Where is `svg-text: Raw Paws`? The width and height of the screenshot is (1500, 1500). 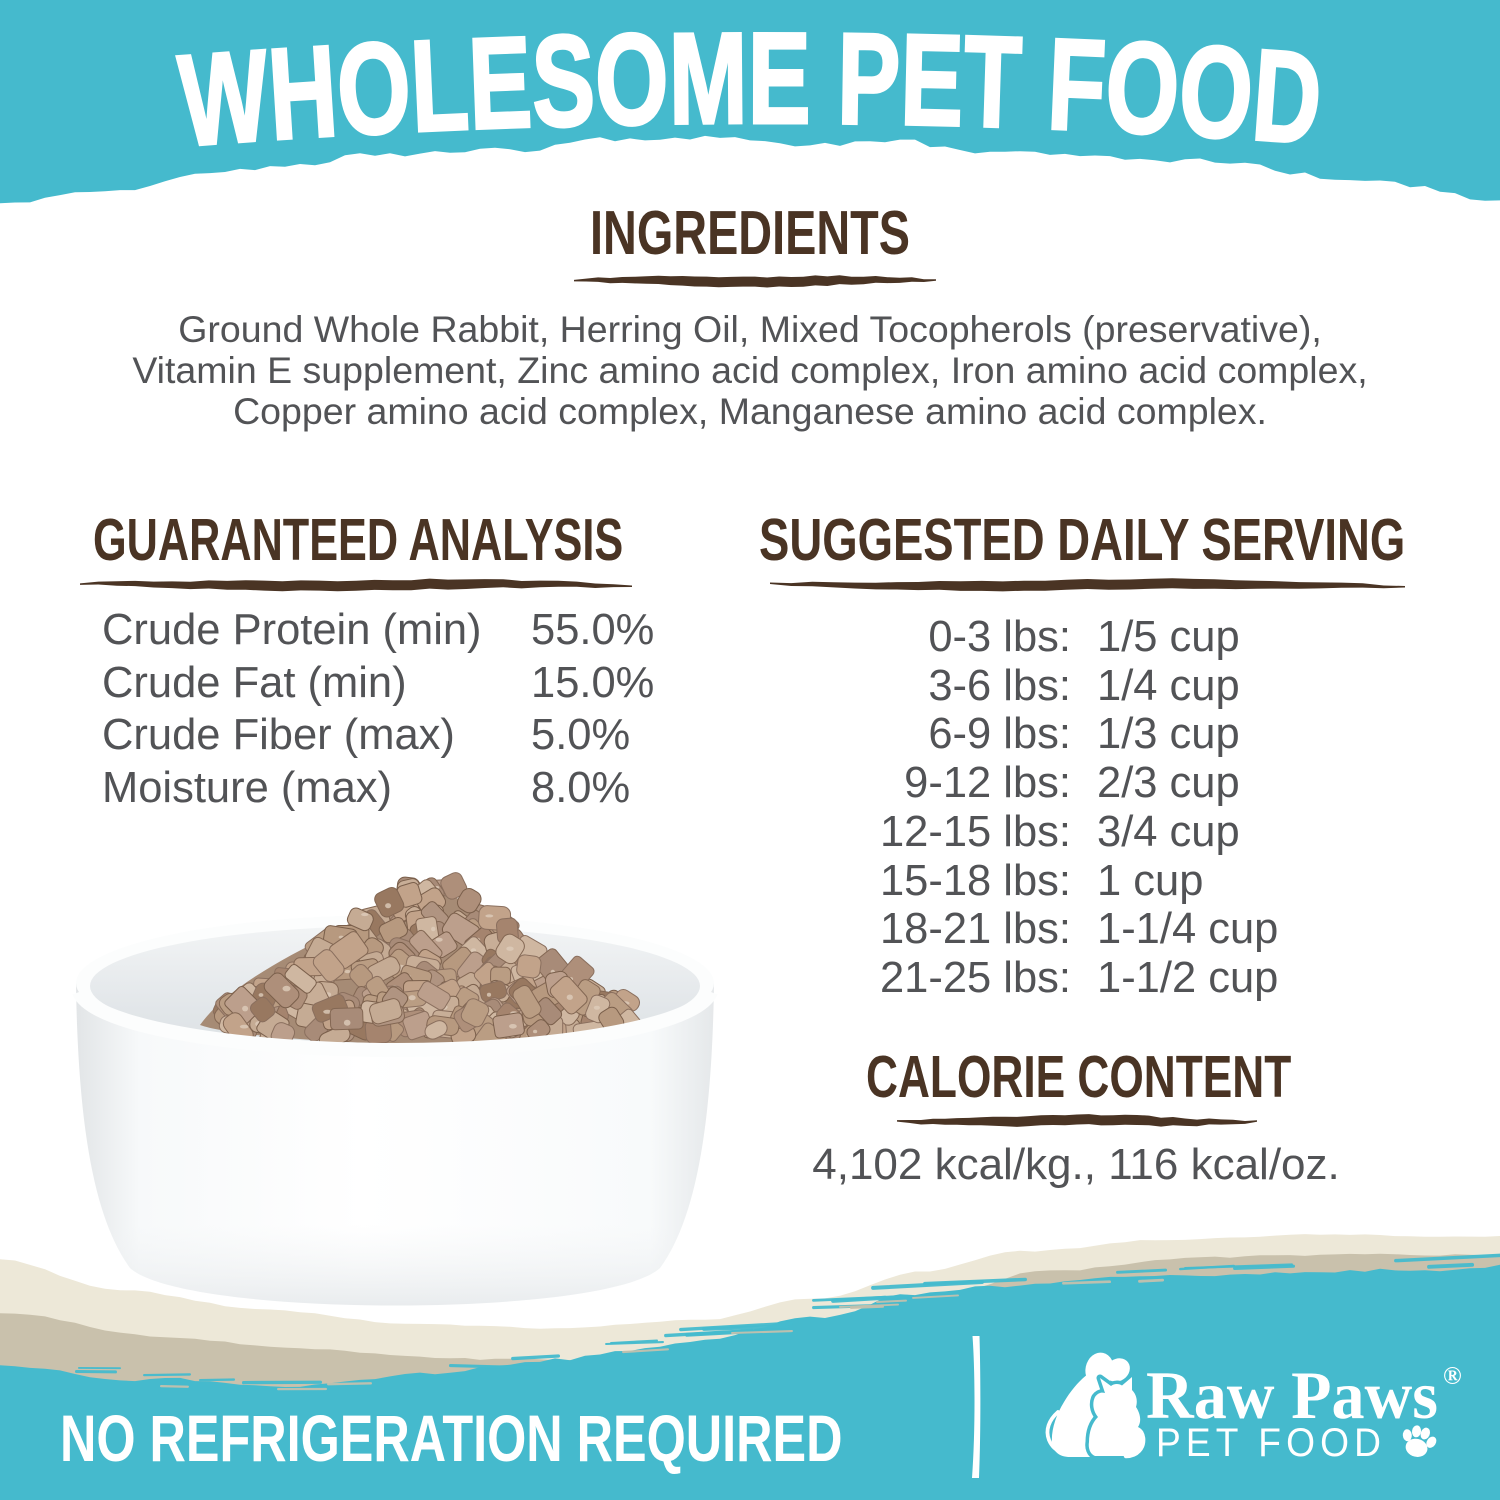 svg-text: Raw Paws is located at coordinates (1292, 1395).